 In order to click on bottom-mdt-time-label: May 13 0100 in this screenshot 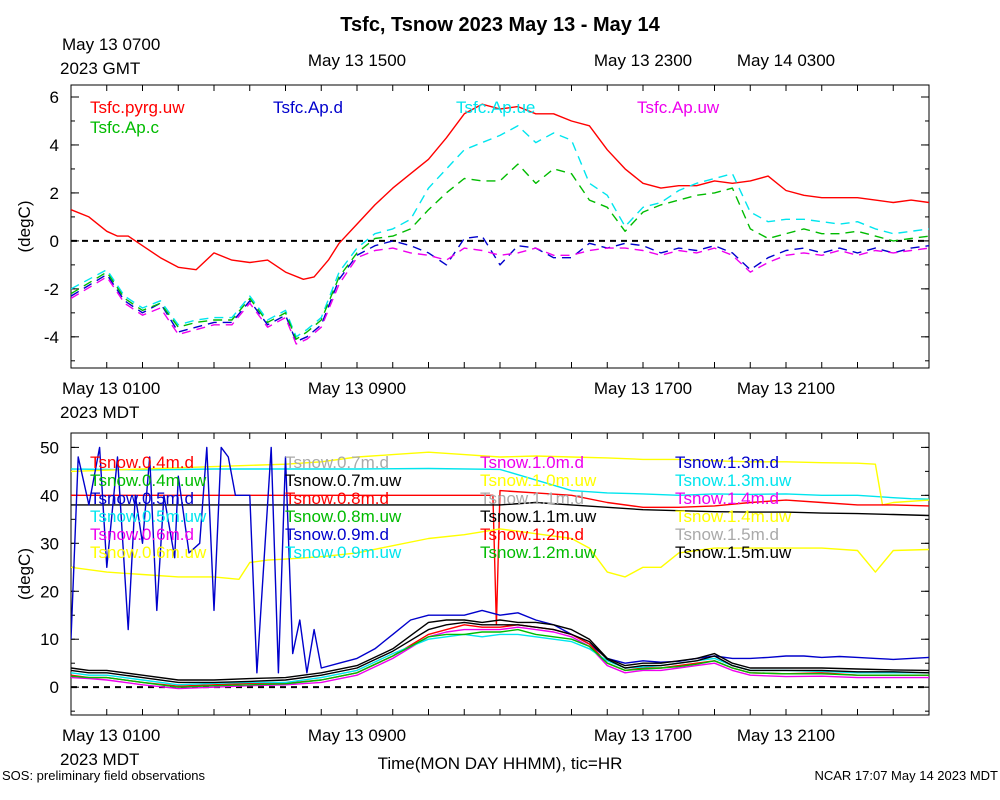, I will do `click(111, 735)`.